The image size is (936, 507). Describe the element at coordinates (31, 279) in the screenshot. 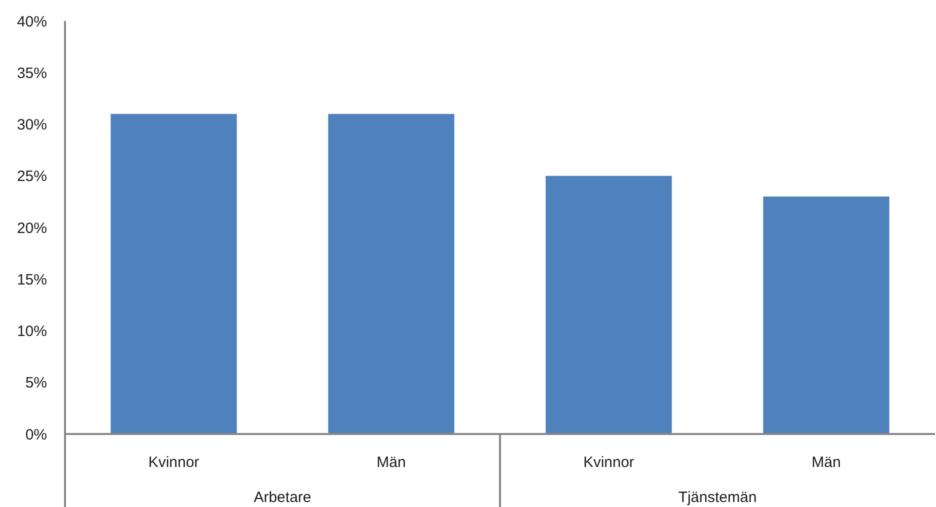

I see `y-tick-label: 15%` at that location.